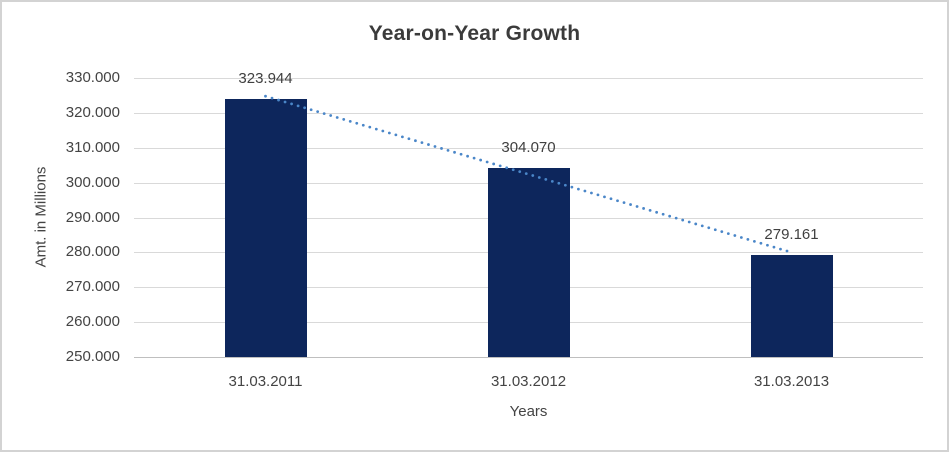  I want to click on y-tick-label: 250.000, so click(92, 356).